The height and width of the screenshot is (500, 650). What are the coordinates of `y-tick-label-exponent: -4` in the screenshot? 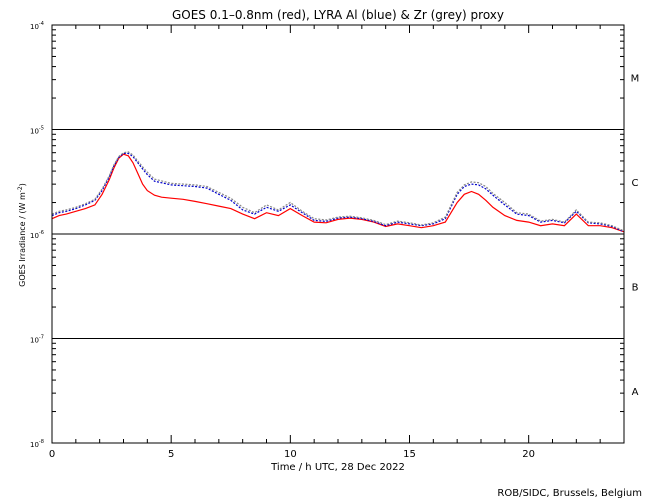 It's located at (41, 24).